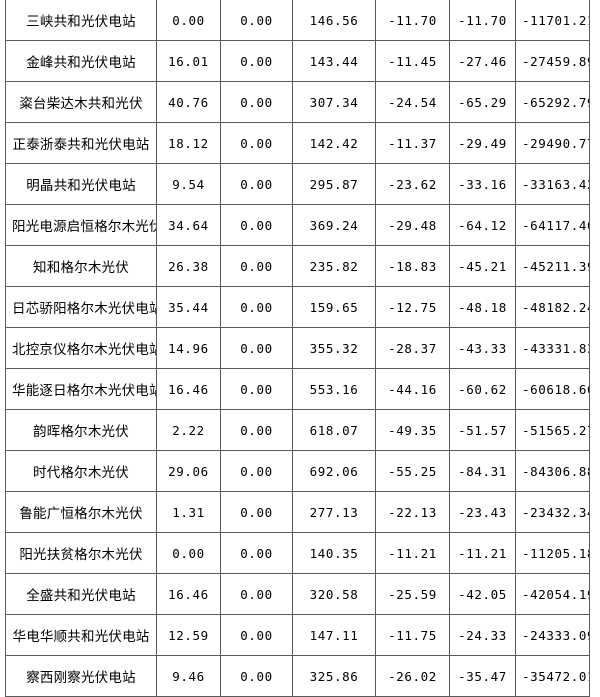 The width and height of the screenshot is (600, 697). Describe the element at coordinates (188, 61) in the screenshot. I see `cell-value_1: 16.01` at that location.